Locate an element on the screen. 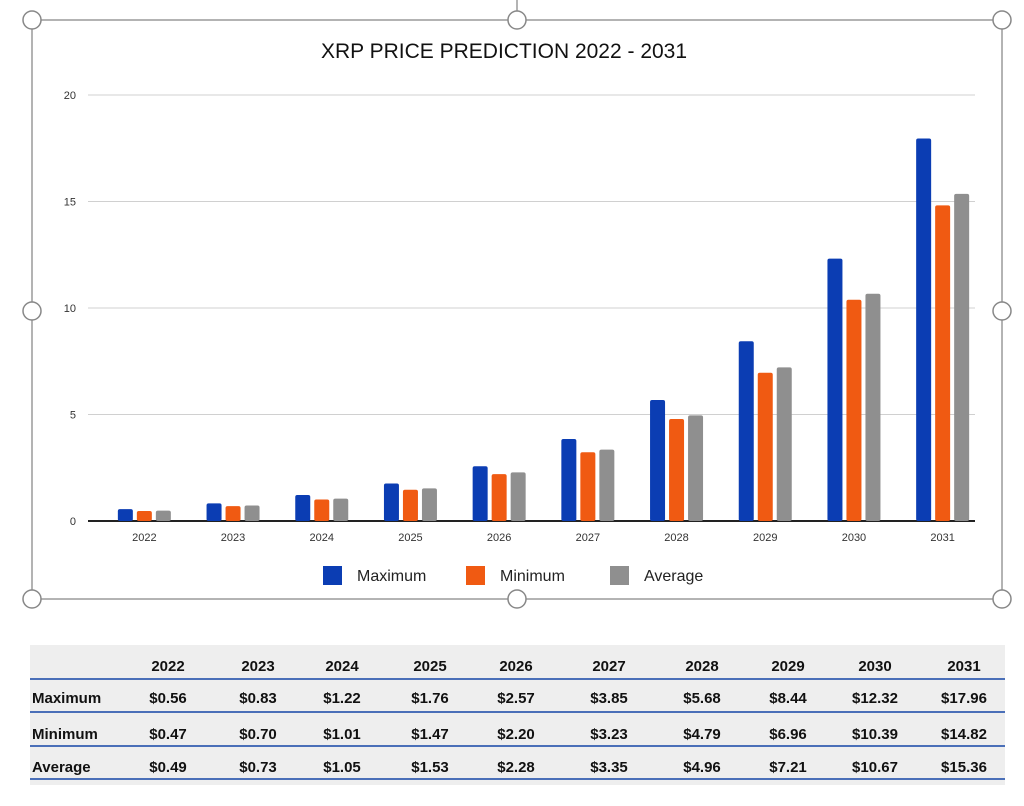 The height and width of the screenshot is (806, 1024). table-cell: $4.96 is located at coordinates (702, 767).